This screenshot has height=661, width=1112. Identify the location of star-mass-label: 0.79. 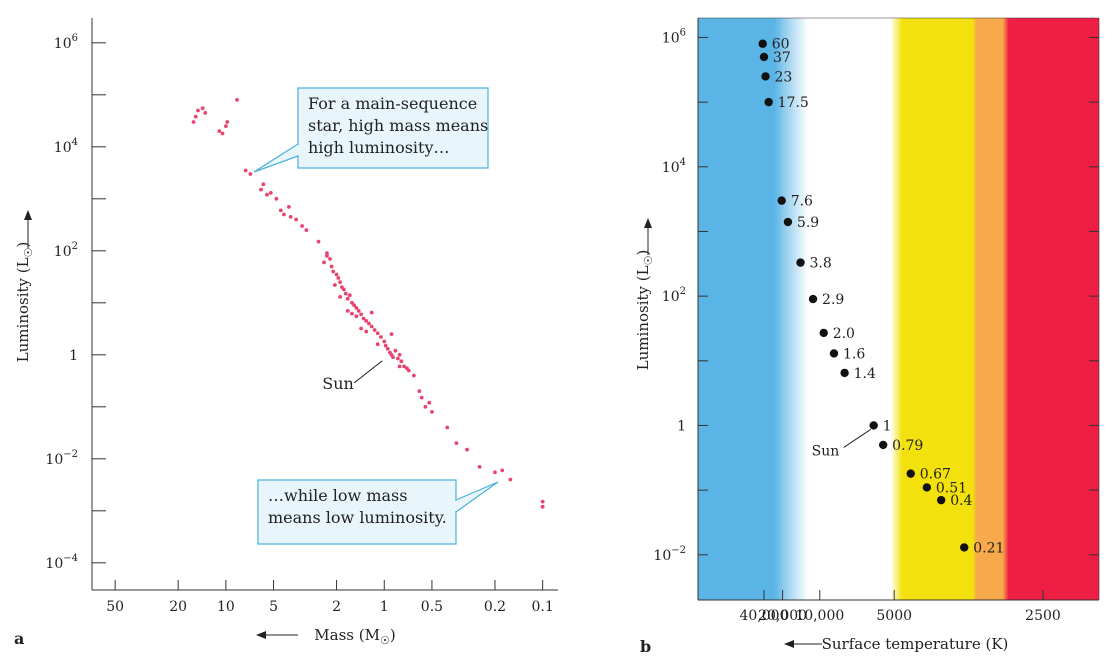
(907, 446).